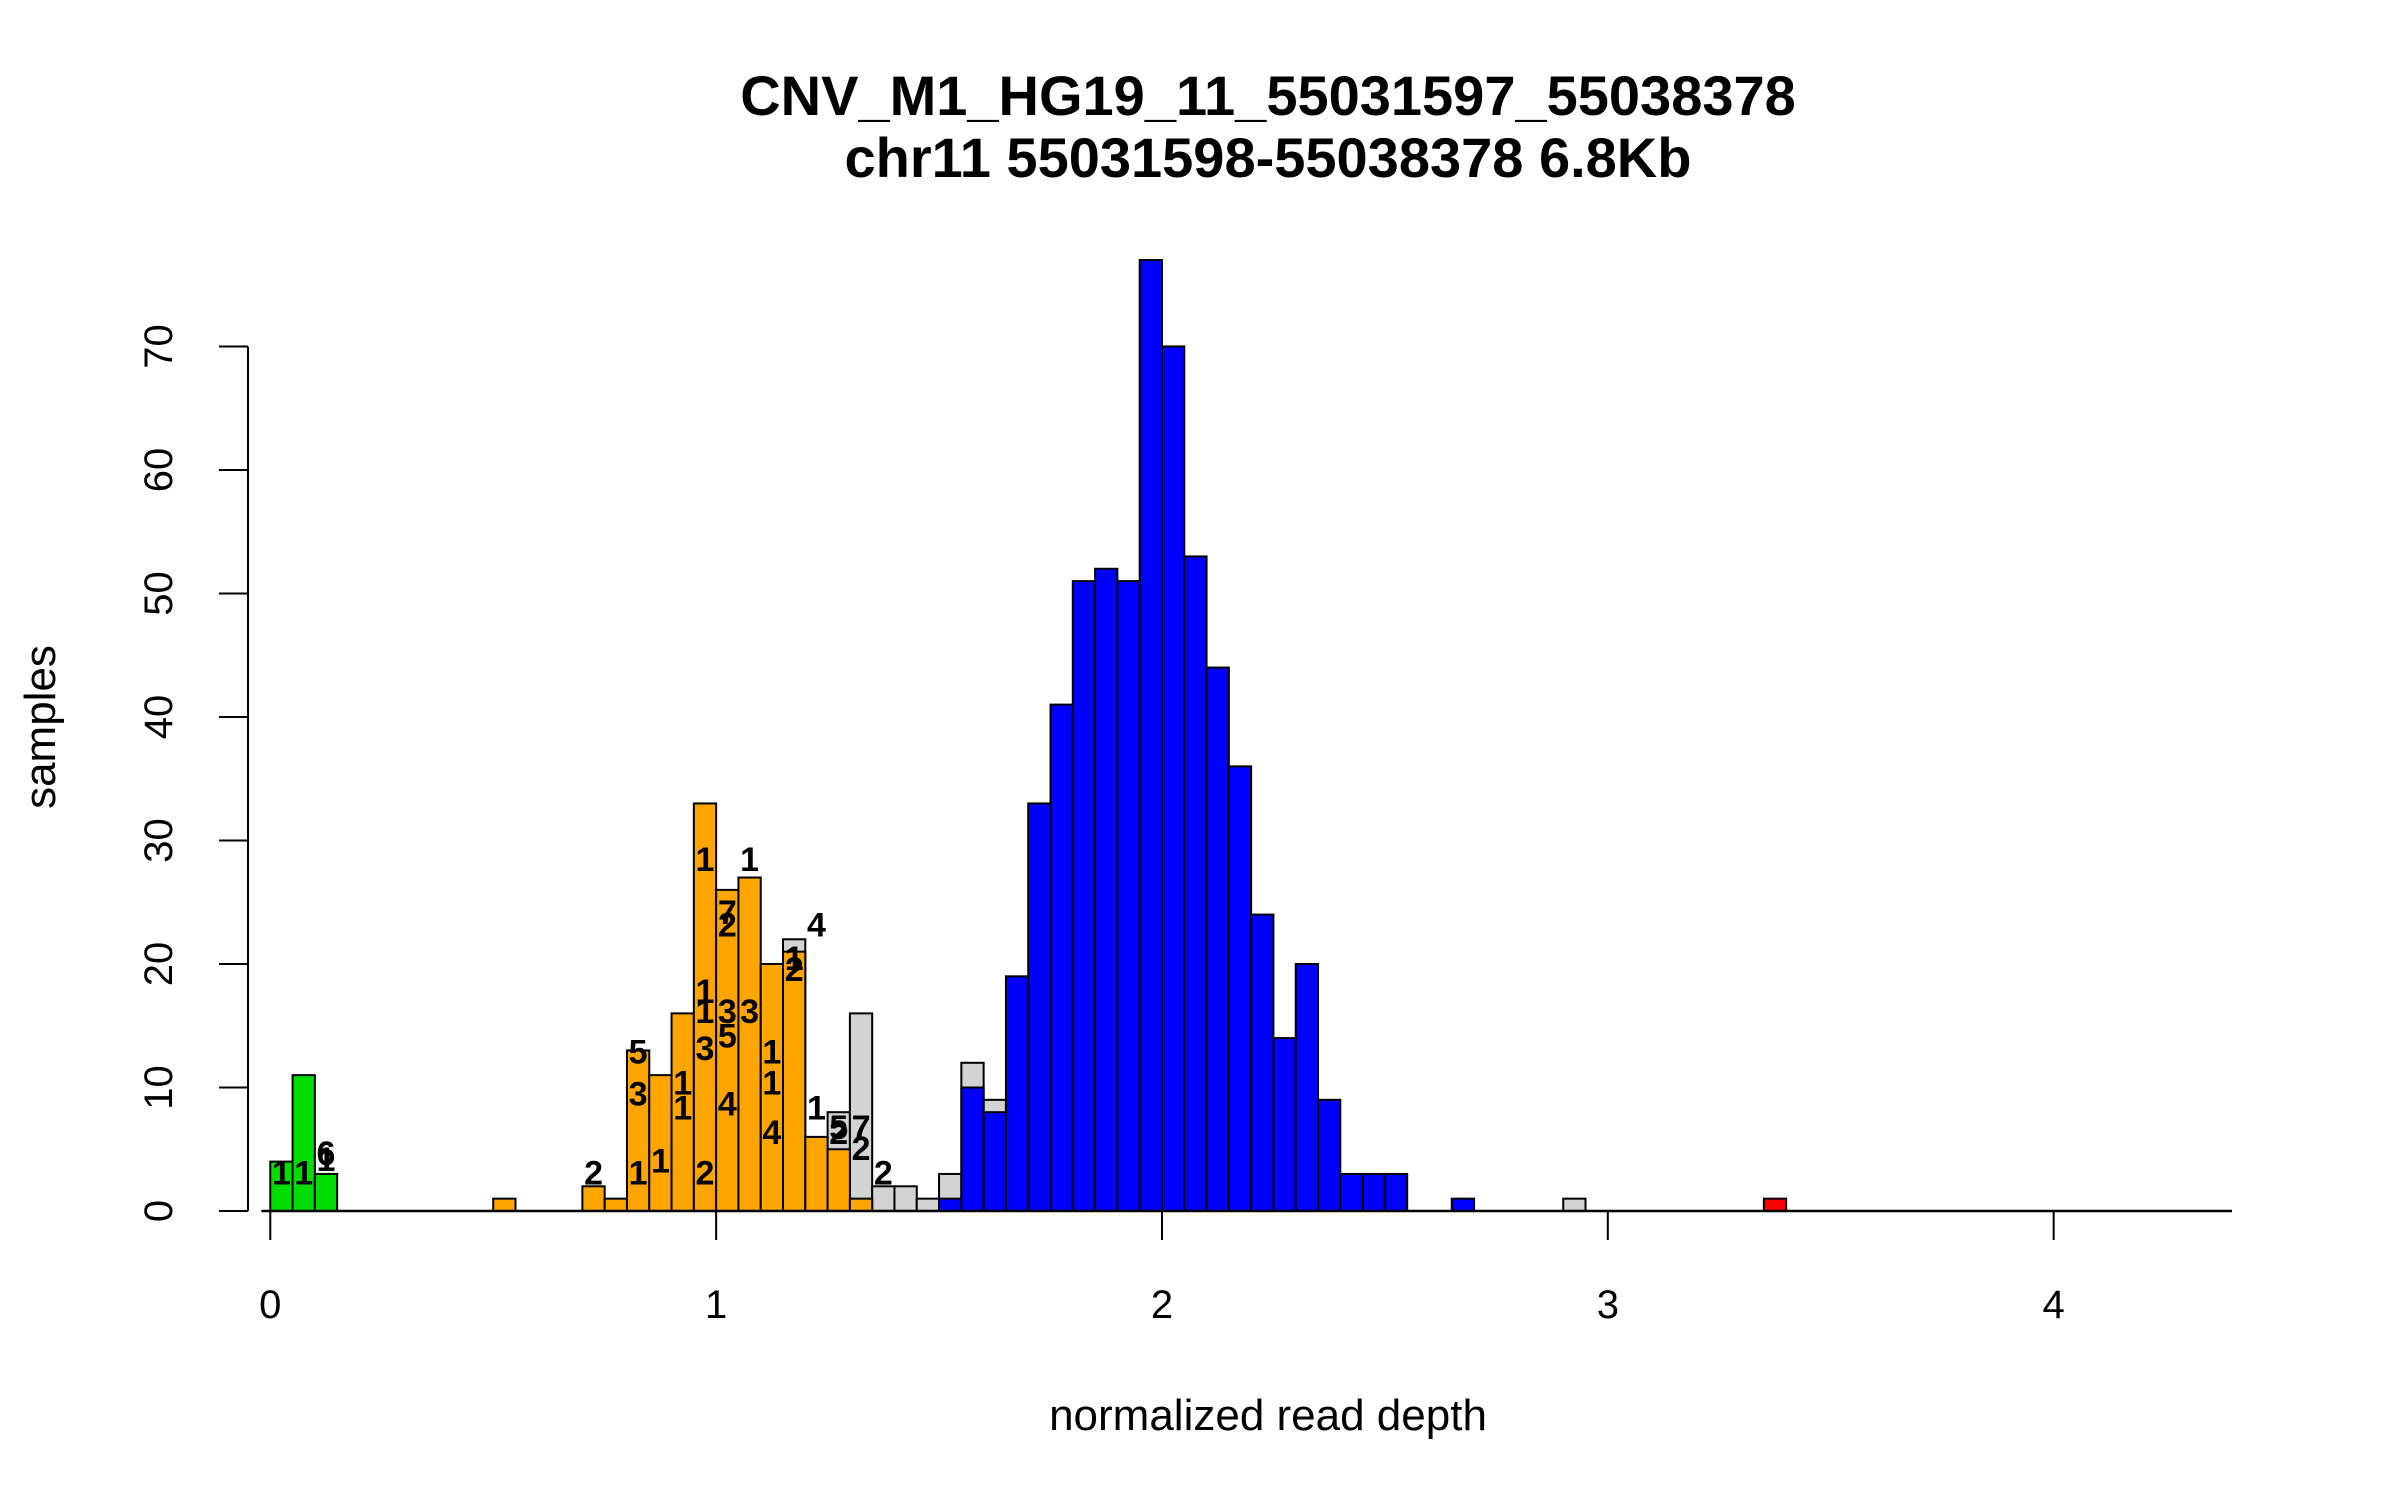 The width and height of the screenshot is (2400, 1500). Describe the element at coordinates (1608, 1305) in the screenshot. I see `x-tick-label: 3` at that location.